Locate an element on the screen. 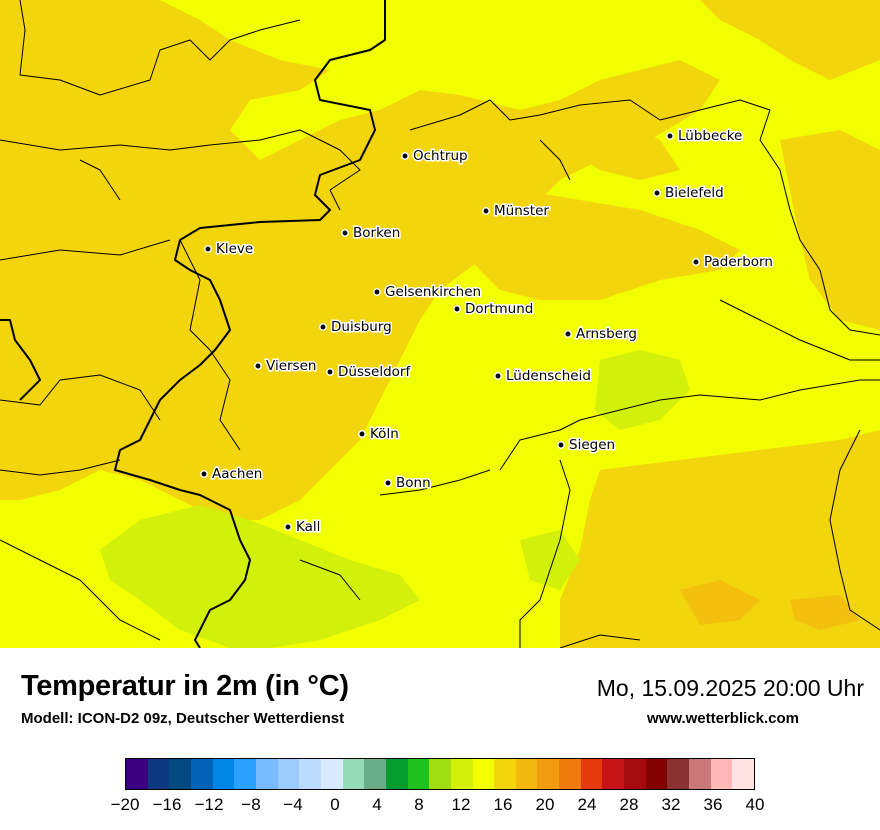  forecast-datetime: Mo, 15.09.2025 20:00 Uhr is located at coordinates (730, 688).